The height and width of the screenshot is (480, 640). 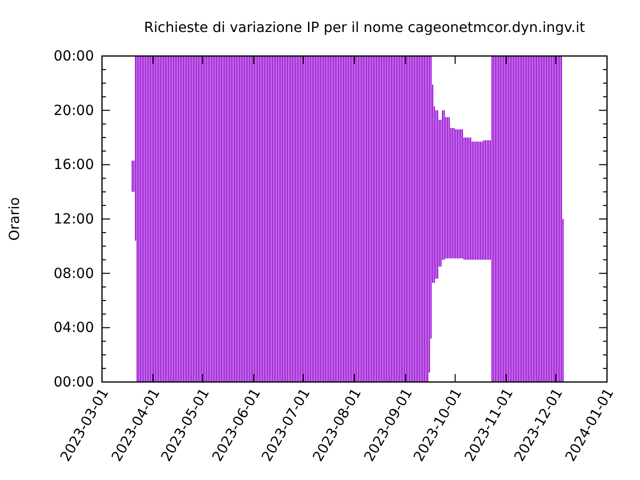 I want to click on y-tick-label: 12:00, so click(x=74, y=219).